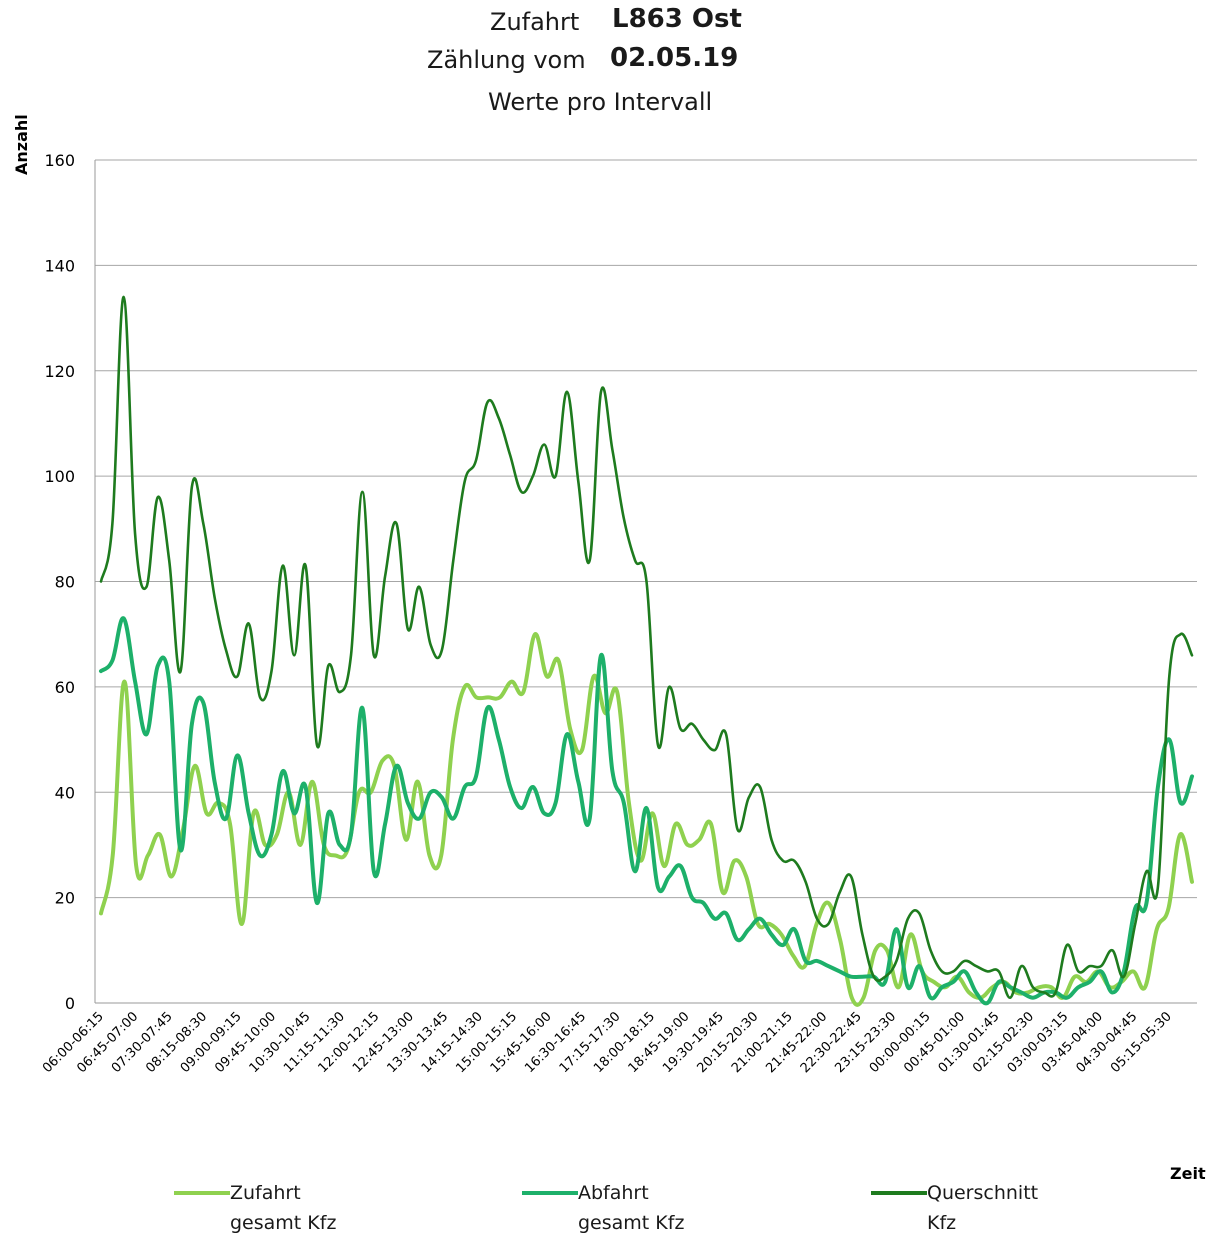  What do you see at coordinates (59, 265) in the screenshot?
I see `y-tick-label: 140` at bounding box center [59, 265].